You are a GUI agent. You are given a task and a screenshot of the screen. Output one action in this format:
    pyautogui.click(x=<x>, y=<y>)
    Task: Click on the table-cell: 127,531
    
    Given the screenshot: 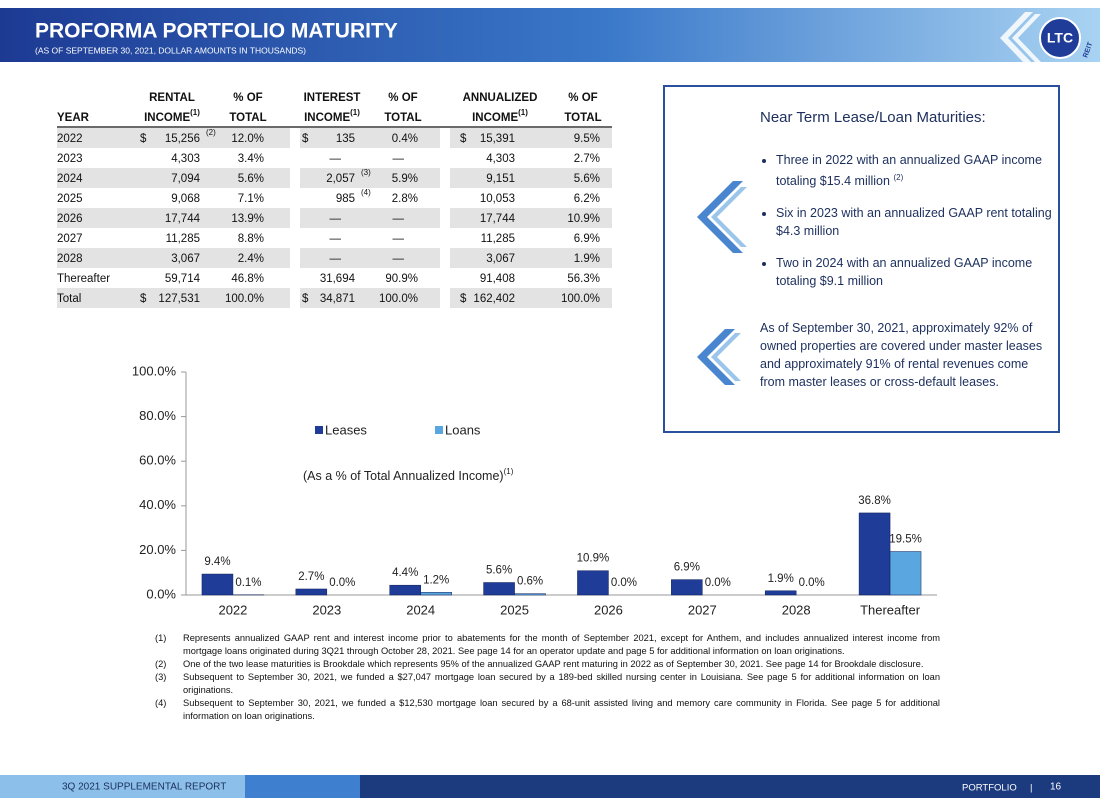 What is the action you would take?
    pyautogui.click(x=179, y=299)
    